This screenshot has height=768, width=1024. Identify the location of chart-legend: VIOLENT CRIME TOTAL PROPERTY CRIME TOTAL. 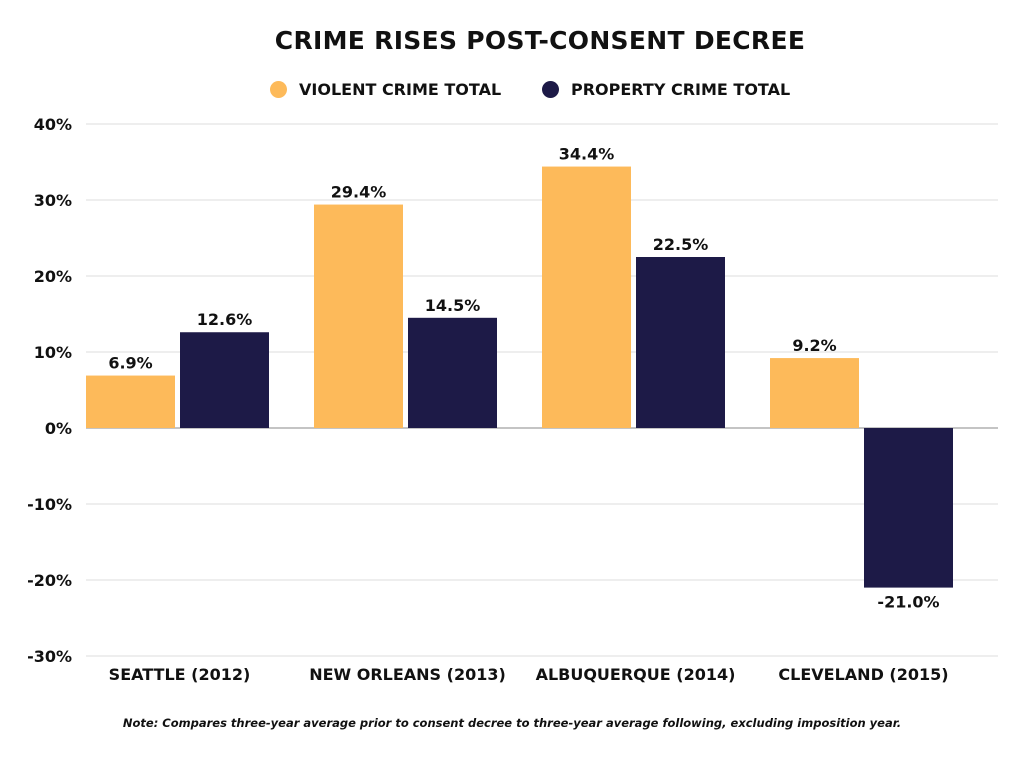
(570, 93).